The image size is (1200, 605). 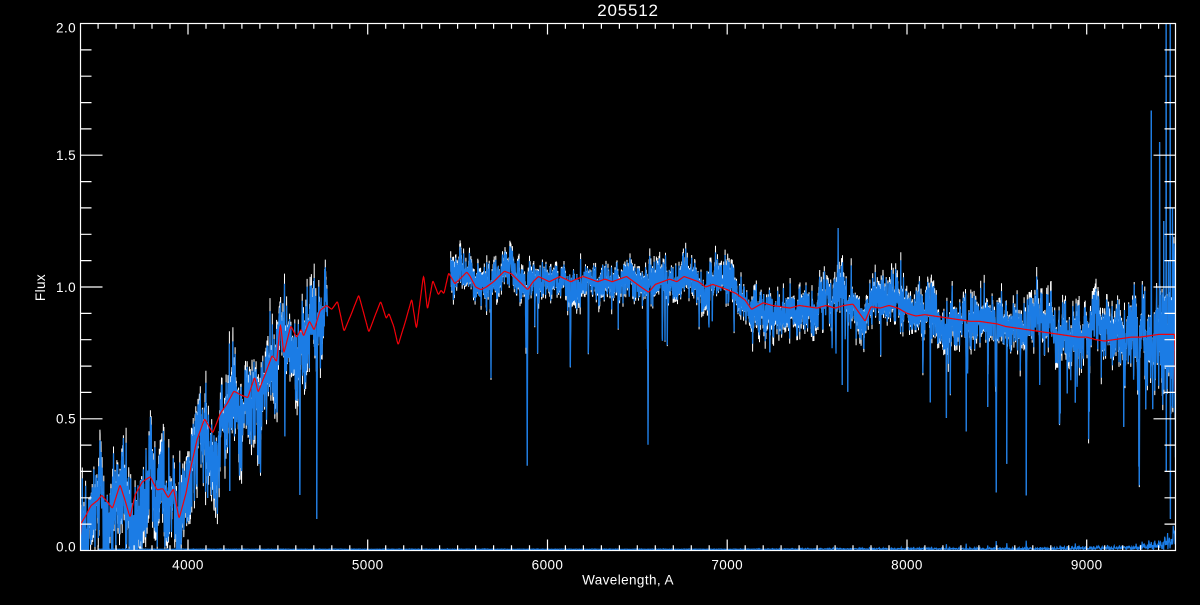 I want to click on svg-text: 1.5, so click(x=66, y=155).